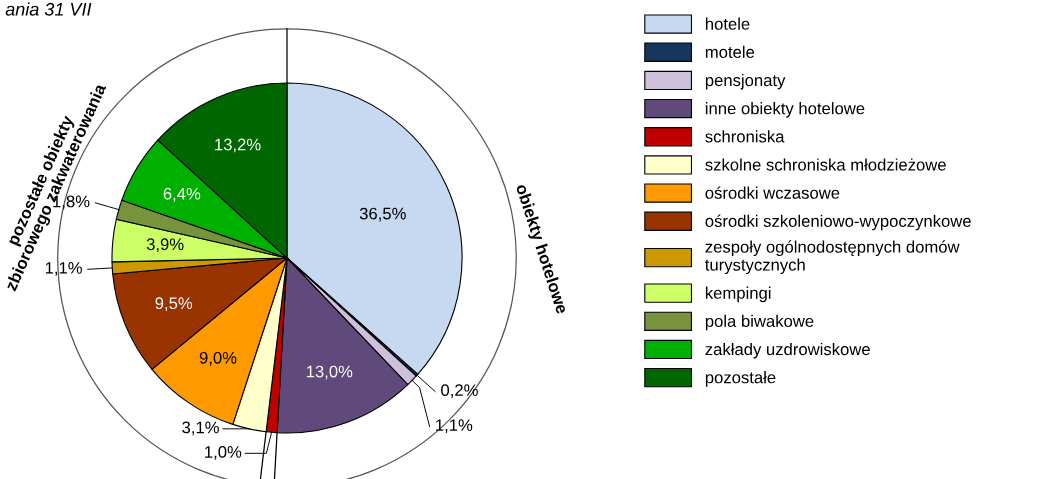 The image size is (1041, 479). What do you see at coordinates (48, 9) in the screenshot?
I see `chart-title: ania 31 VII` at bounding box center [48, 9].